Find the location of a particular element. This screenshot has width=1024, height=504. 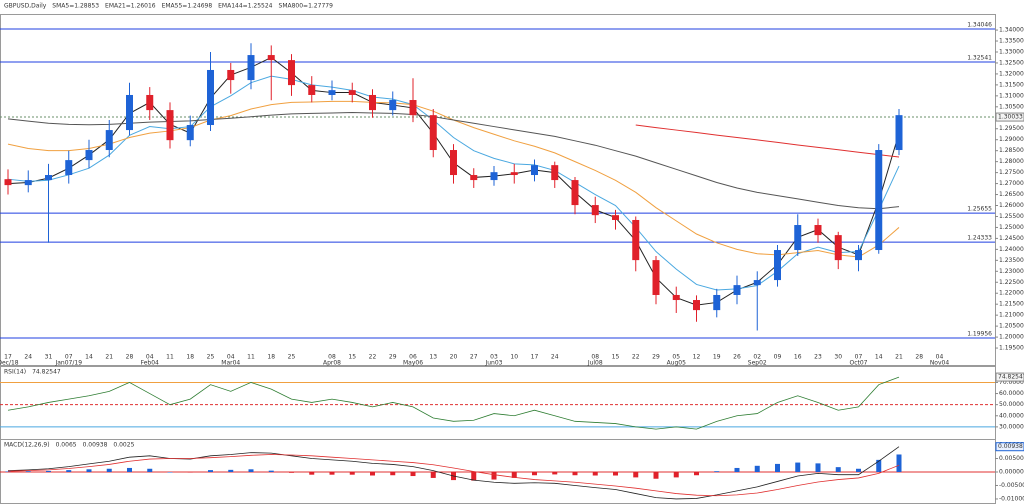

level-label: 1.19956 is located at coordinates (979, 334).